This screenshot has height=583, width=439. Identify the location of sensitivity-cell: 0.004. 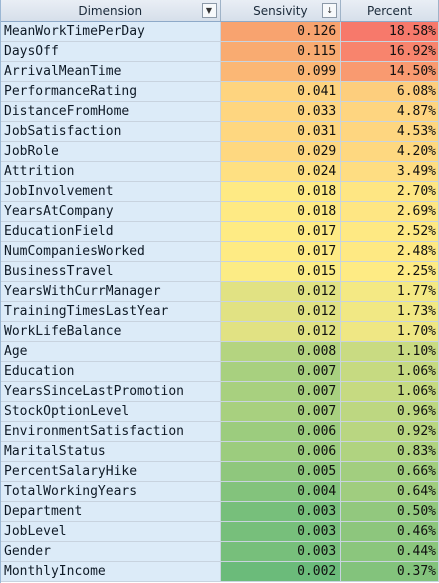
(281, 491).